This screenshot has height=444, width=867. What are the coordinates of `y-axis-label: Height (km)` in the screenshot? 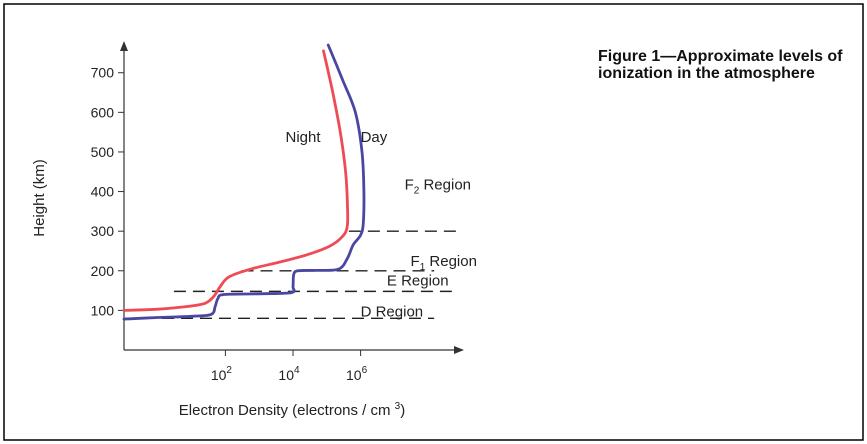 It's located at (39, 198).